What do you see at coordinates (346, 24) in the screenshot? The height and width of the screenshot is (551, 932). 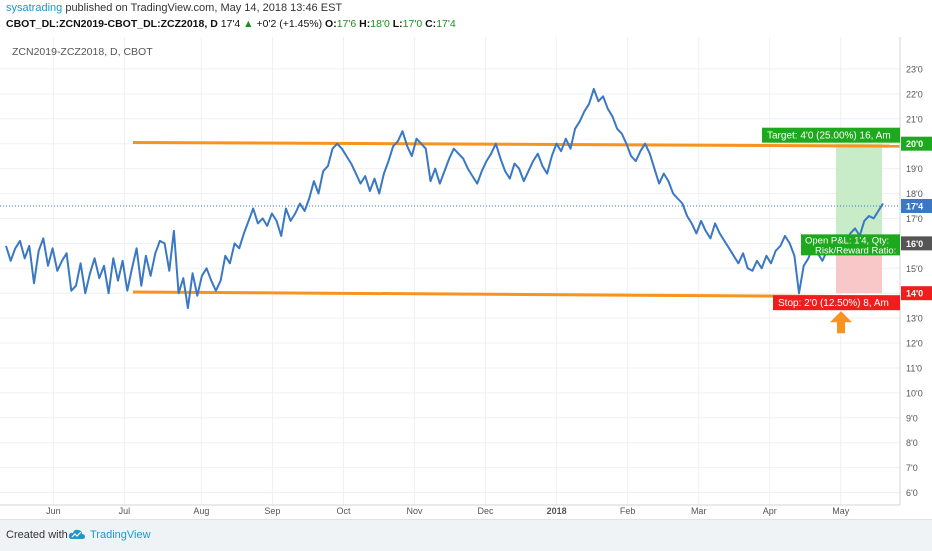 I see `open-value: 17'6` at bounding box center [346, 24].